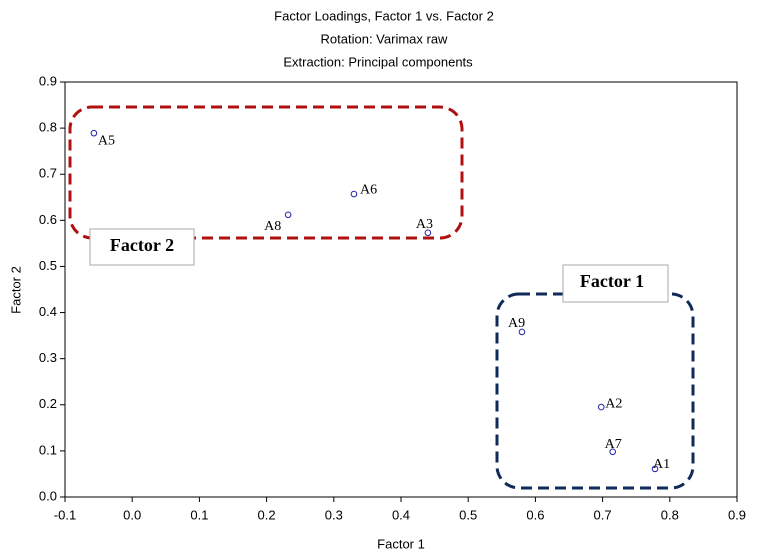  What do you see at coordinates (48, 265) in the screenshot?
I see `y-tick-label: 0.5` at bounding box center [48, 265].